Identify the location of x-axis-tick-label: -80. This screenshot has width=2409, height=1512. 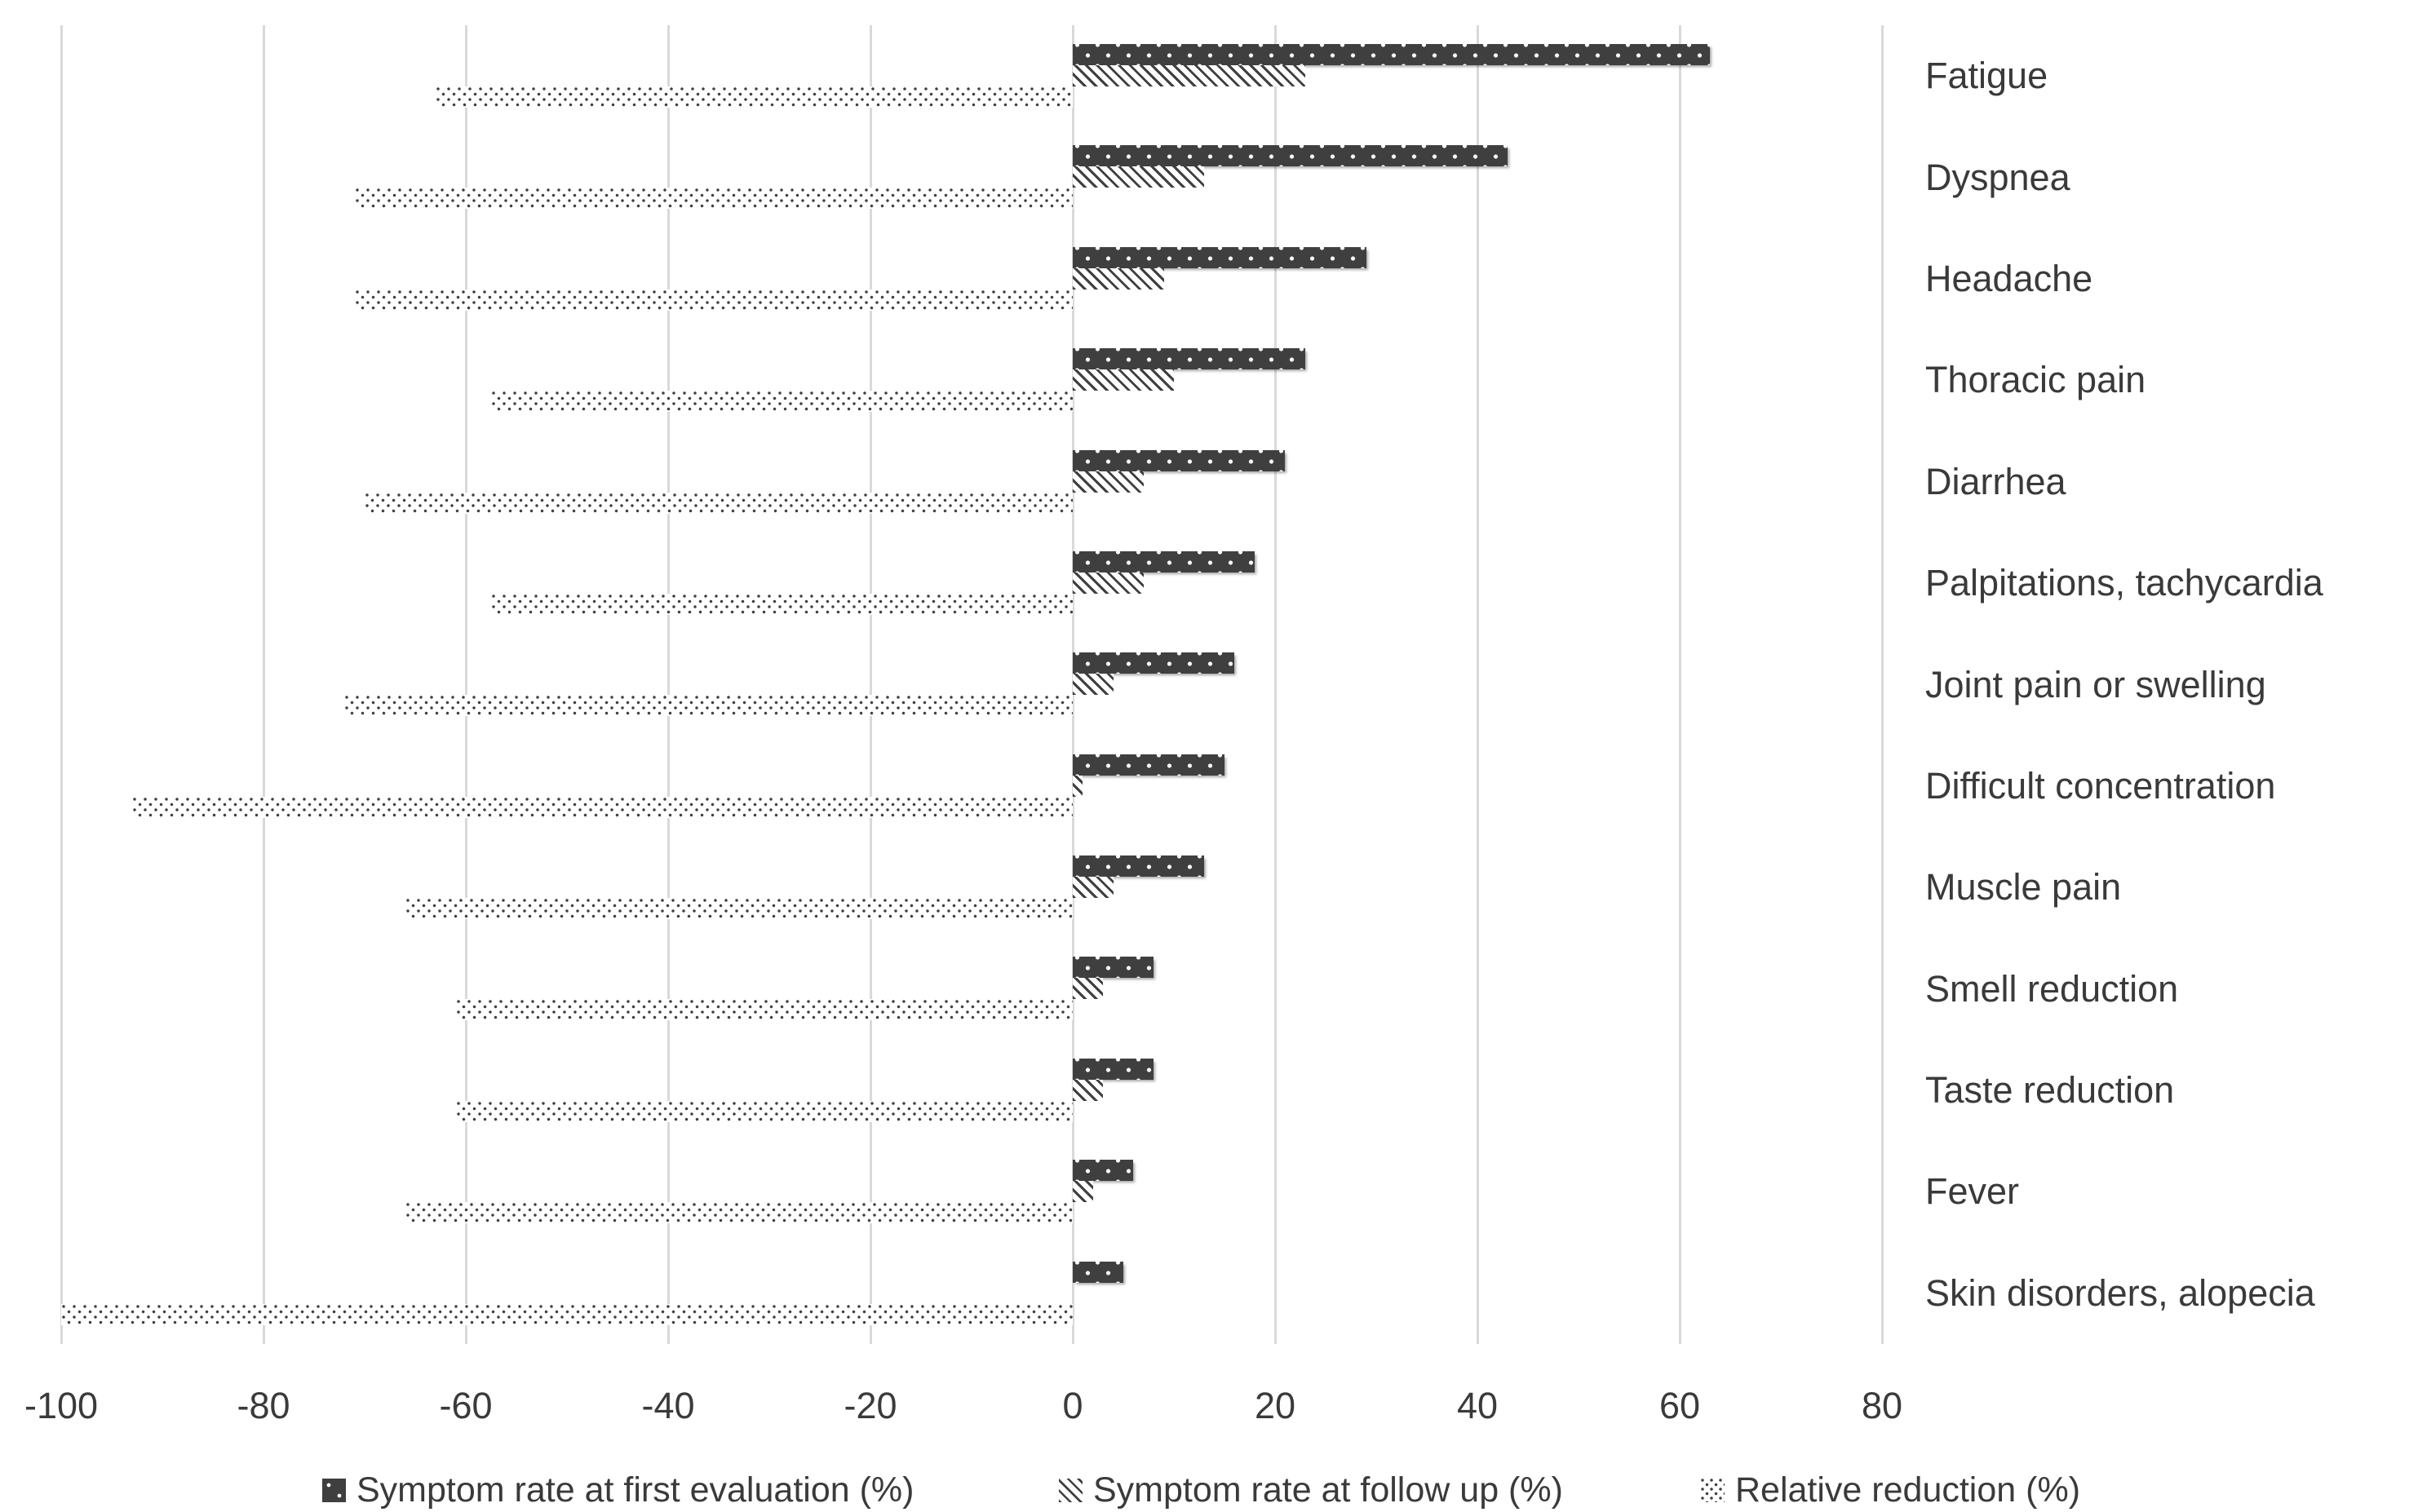
(264, 1405).